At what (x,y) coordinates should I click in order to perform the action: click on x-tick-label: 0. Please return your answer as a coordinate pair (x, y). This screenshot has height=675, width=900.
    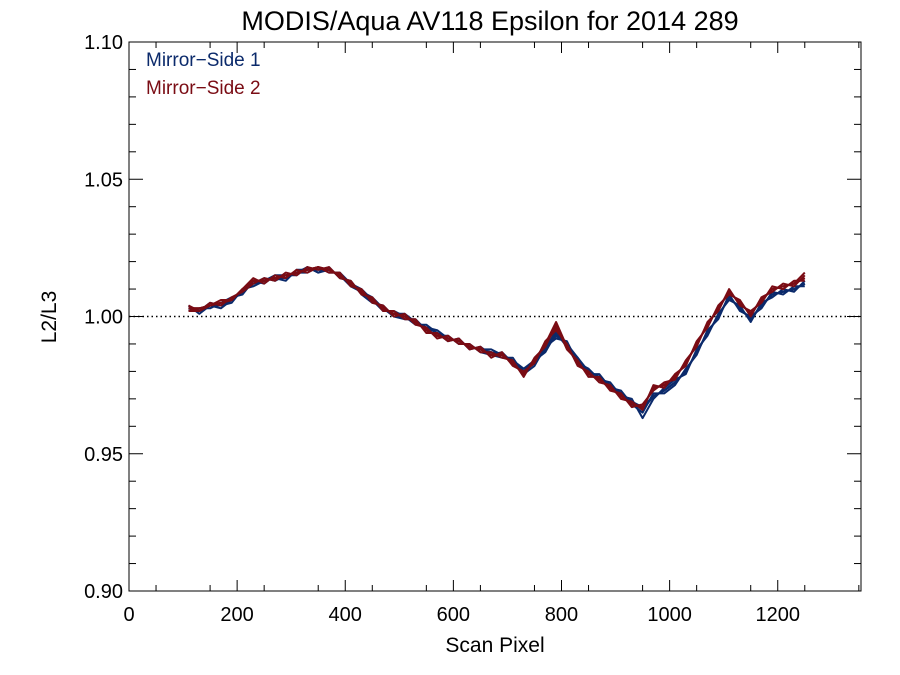
    Looking at the image, I should click on (128, 615).